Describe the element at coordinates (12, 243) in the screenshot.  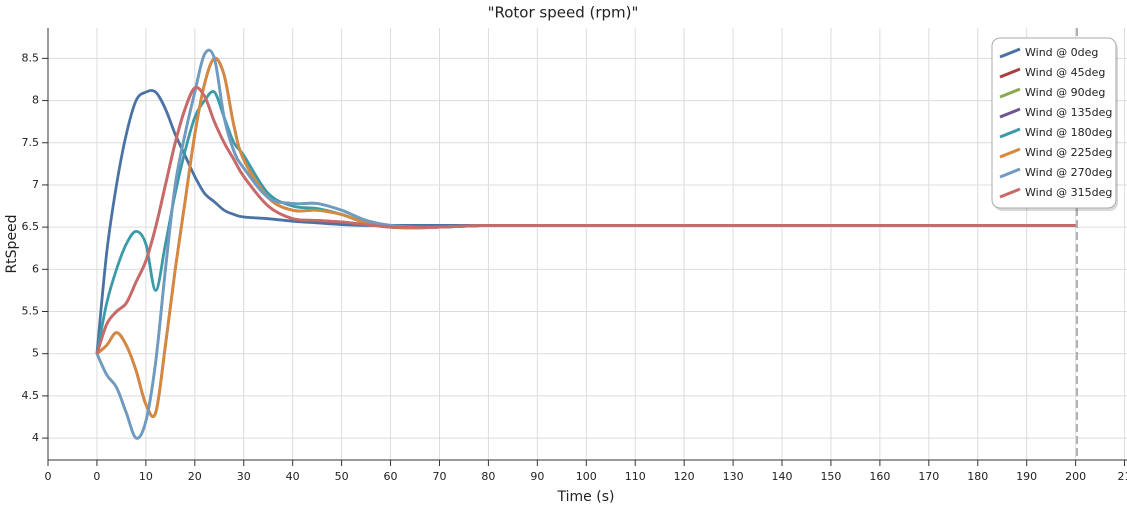
I see `y-axis-label: RtSpeed` at that location.